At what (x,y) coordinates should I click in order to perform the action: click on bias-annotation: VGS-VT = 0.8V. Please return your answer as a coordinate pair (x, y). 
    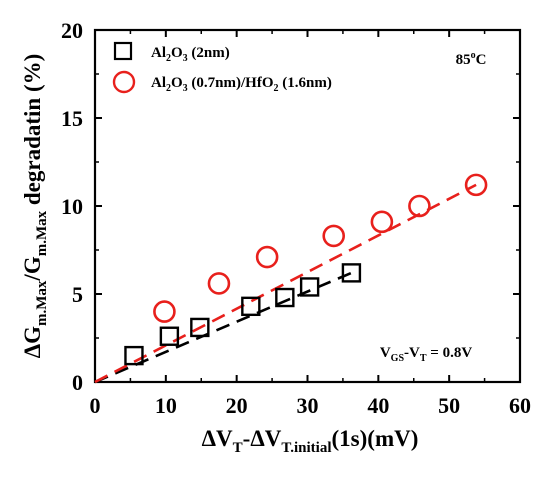
    Looking at the image, I should click on (426, 354).